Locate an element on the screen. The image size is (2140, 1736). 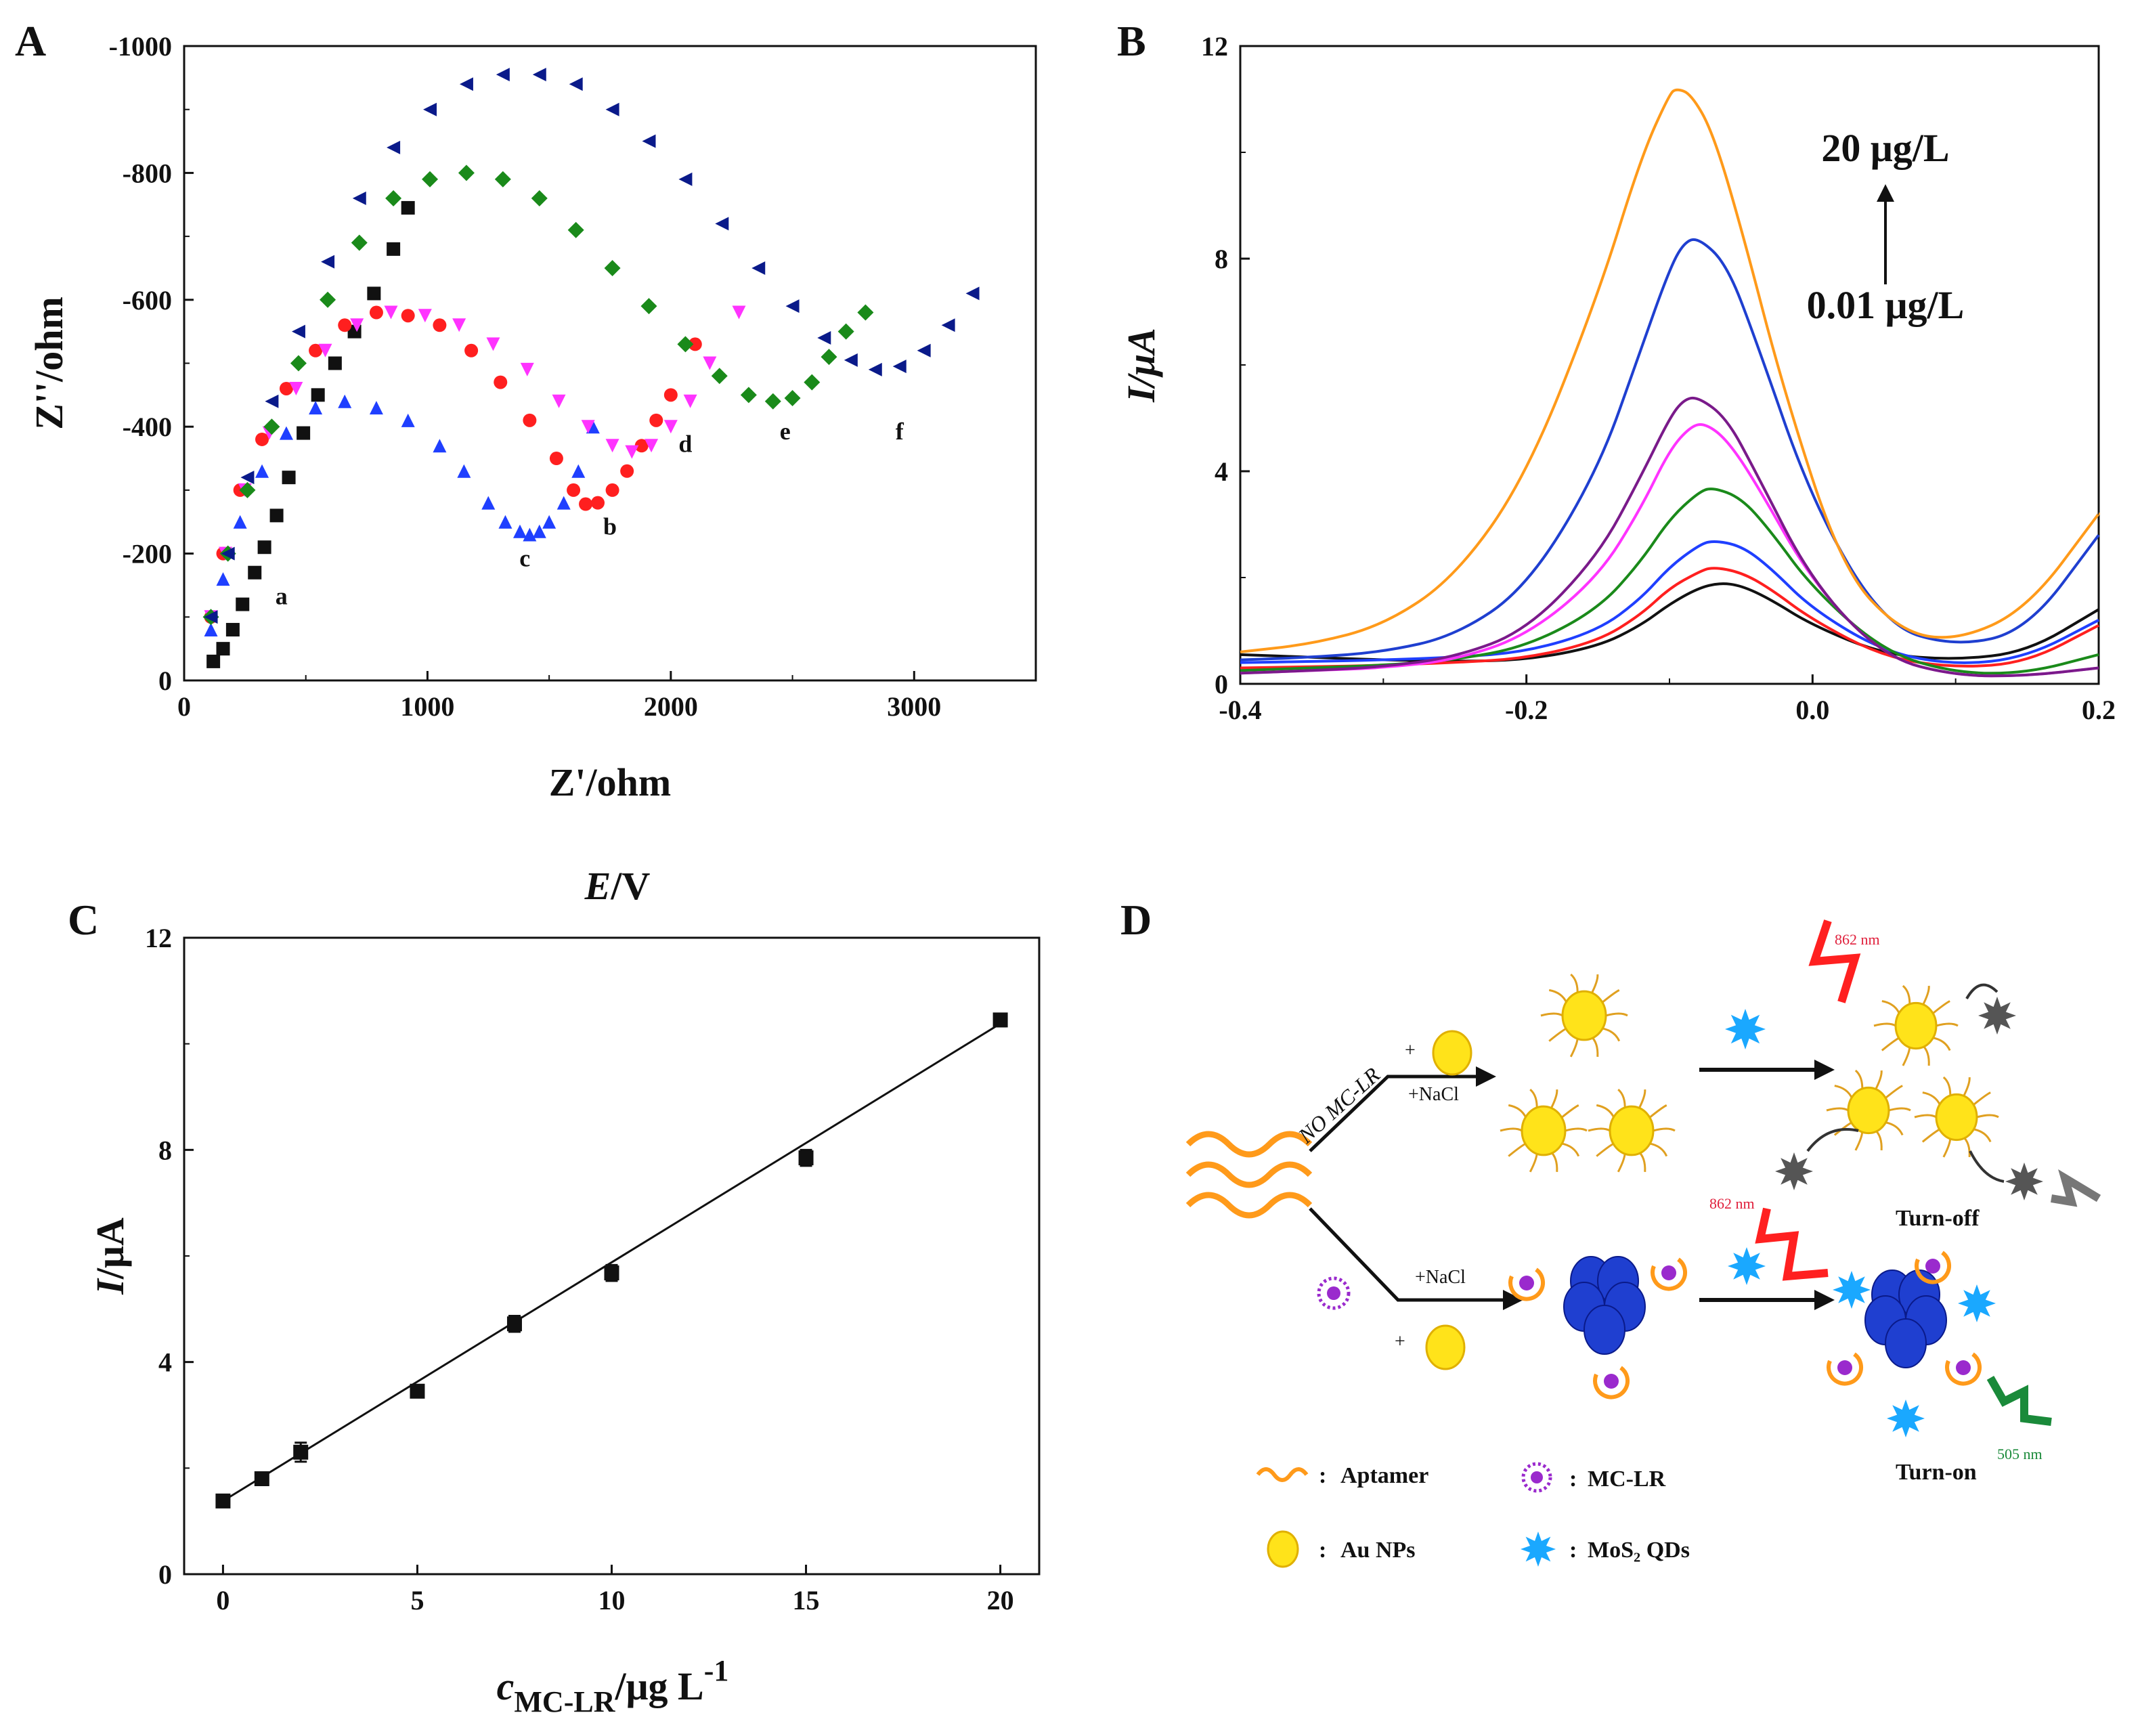
branch-top-line is located at coordinates (1392, 1113).